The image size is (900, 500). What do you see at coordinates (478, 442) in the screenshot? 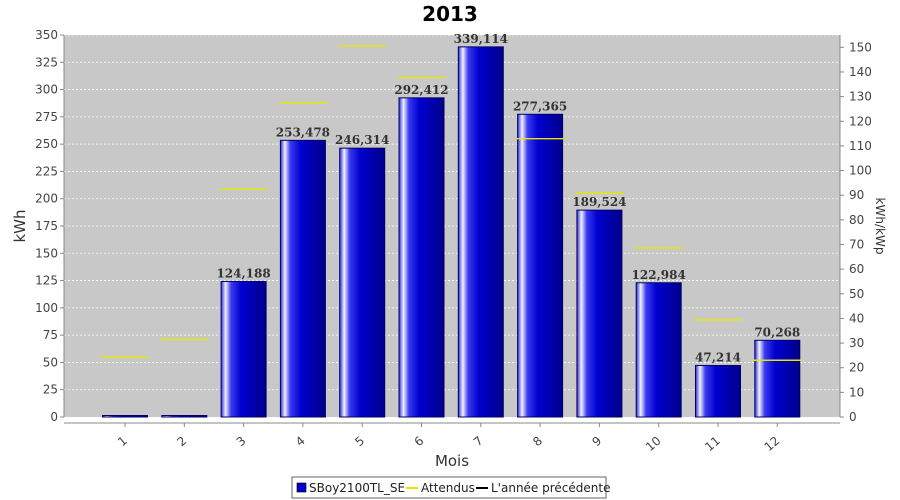
I see `x-tick-label: 7` at bounding box center [478, 442].